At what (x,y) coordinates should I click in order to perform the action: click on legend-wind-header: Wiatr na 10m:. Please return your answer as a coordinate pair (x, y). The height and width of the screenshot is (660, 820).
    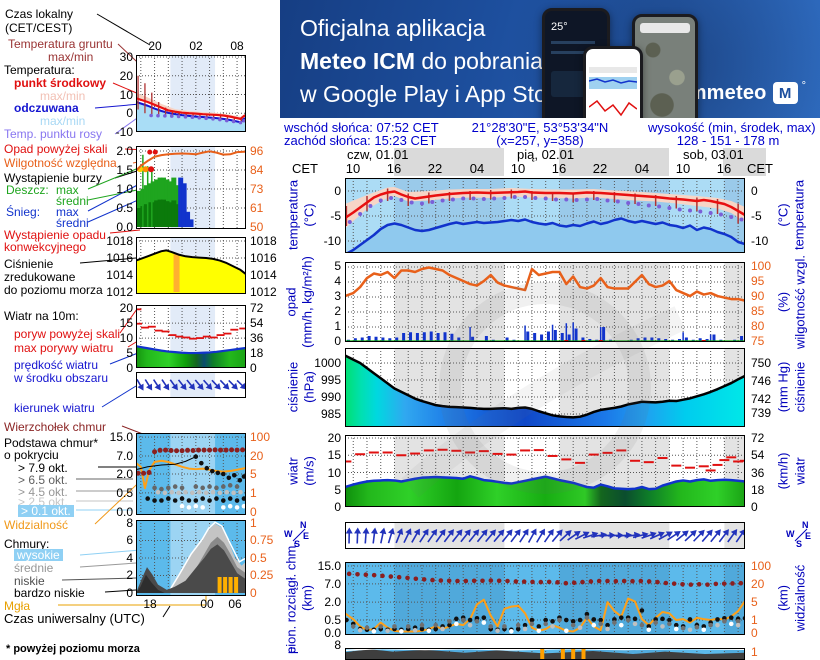
    Looking at the image, I should click on (41, 316).